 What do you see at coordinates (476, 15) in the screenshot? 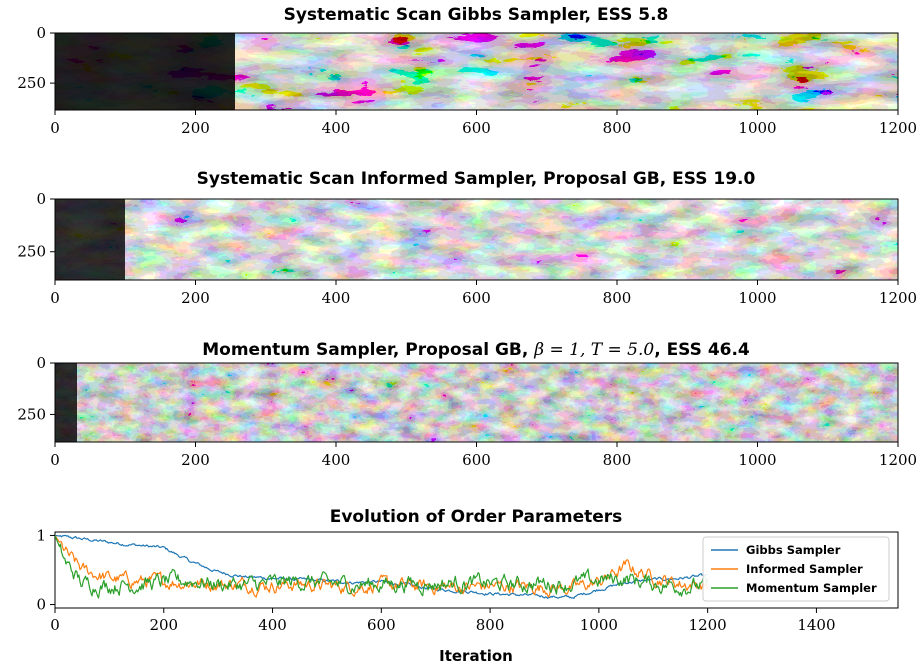
I see `panel-gibbs-title: Systematic Scan Gibbs Sampler, ESS 5.8` at bounding box center [476, 15].